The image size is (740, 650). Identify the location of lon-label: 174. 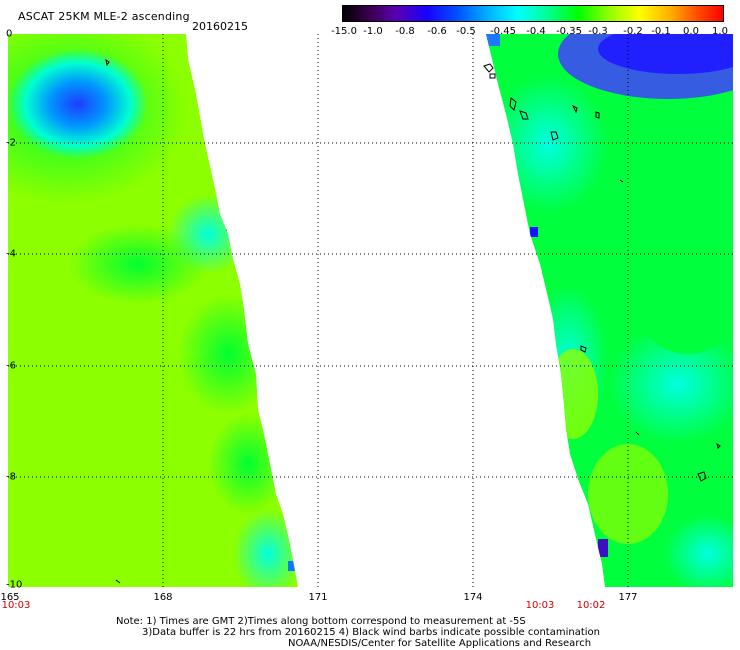
(473, 597).